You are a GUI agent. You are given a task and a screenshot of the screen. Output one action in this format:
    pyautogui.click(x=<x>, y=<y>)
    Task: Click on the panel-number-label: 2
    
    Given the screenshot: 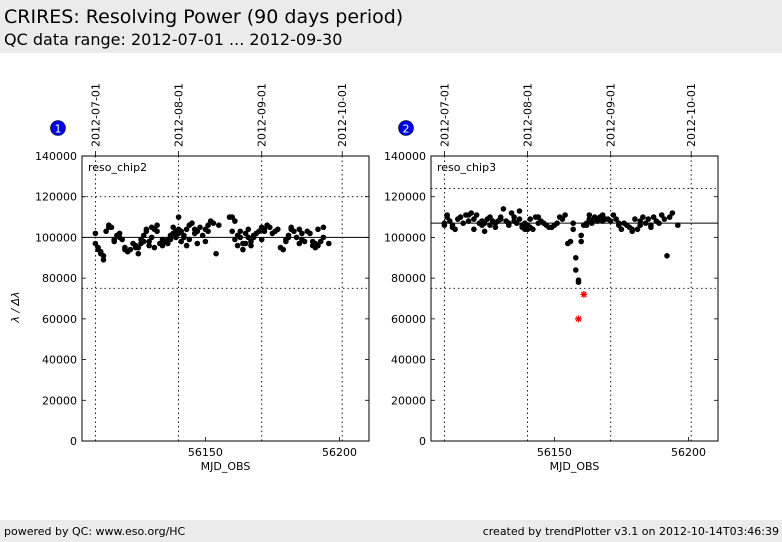 What is the action you would take?
    pyautogui.click(x=406, y=129)
    